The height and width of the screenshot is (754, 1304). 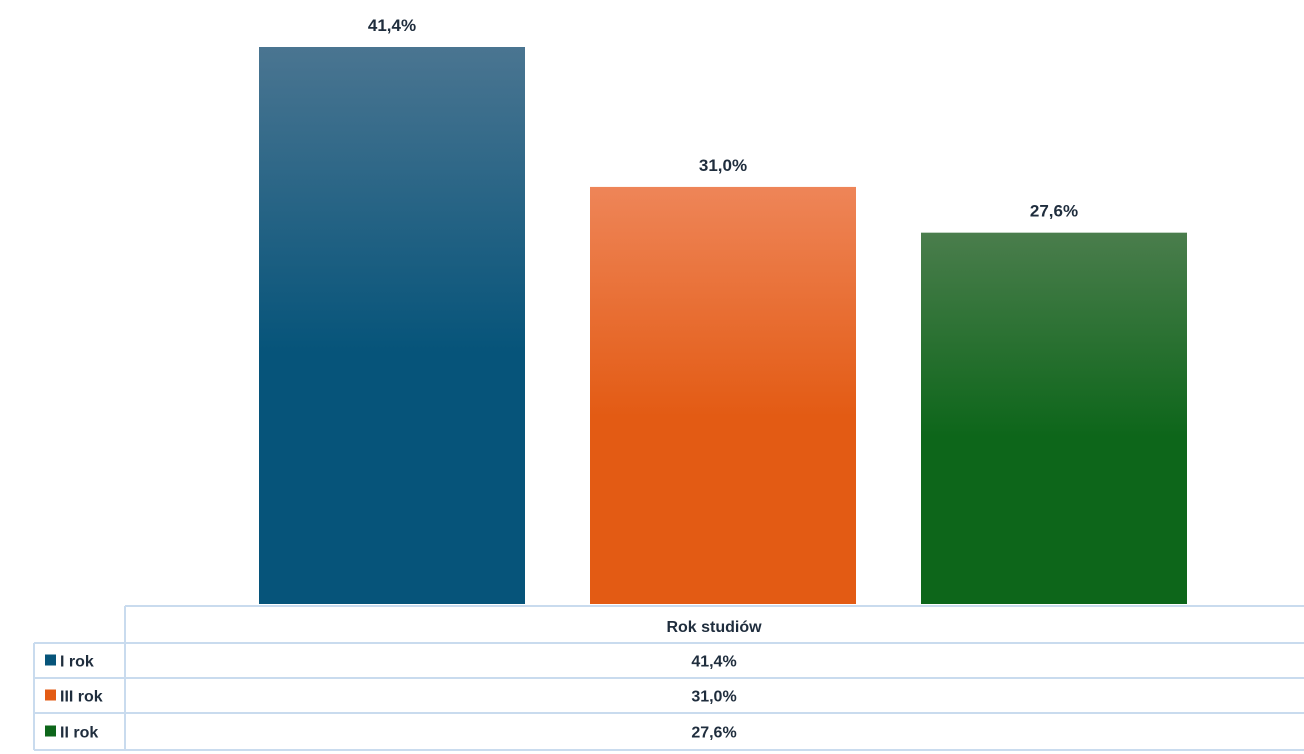 What do you see at coordinates (77, 662) in the screenshot?
I see `table-row-label: I rok` at bounding box center [77, 662].